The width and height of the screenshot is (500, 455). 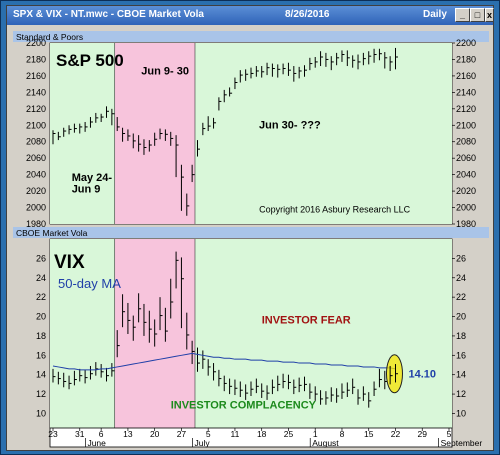 I want to click on maximize-button: □, so click(x=477, y=15).